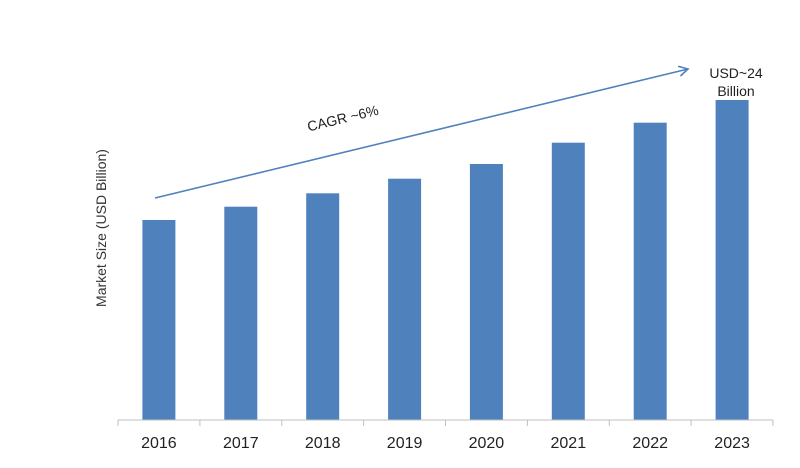 The width and height of the screenshot is (800, 468). What do you see at coordinates (159, 443) in the screenshot?
I see `x-tick-label-2016: 2016` at bounding box center [159, 443].